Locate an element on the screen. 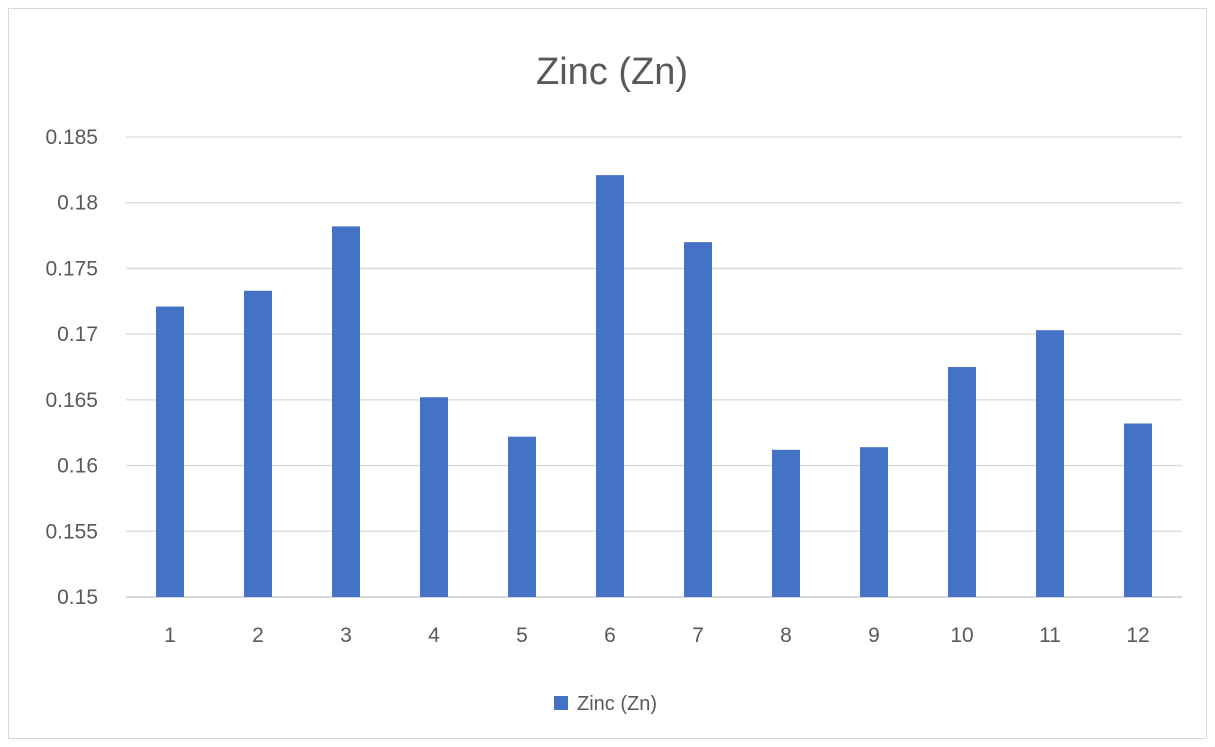 This screenshot has height=747, width=1215. x-tick-label: 10 is located at coordinates (961, 635).